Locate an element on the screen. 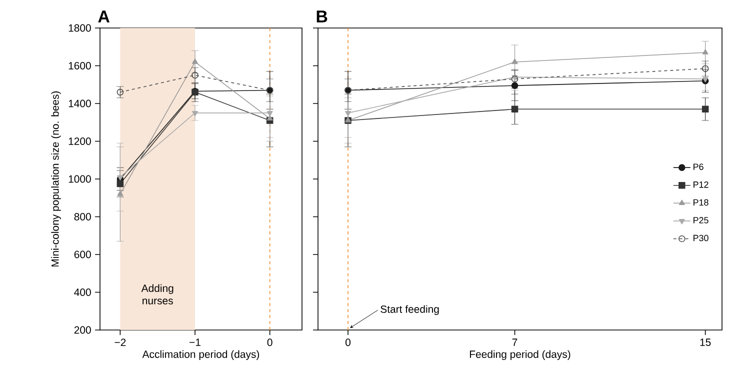  x-tick-label: −2 is located at coordinates (120, 342).